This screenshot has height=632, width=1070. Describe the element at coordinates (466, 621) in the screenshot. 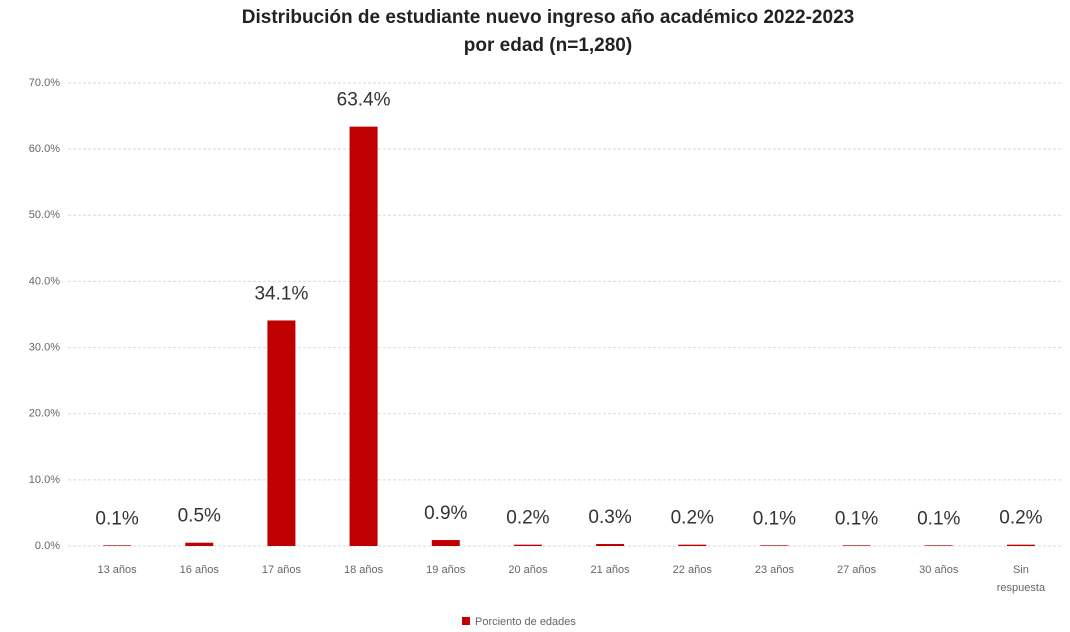

I see `legend-swatch` at that location.